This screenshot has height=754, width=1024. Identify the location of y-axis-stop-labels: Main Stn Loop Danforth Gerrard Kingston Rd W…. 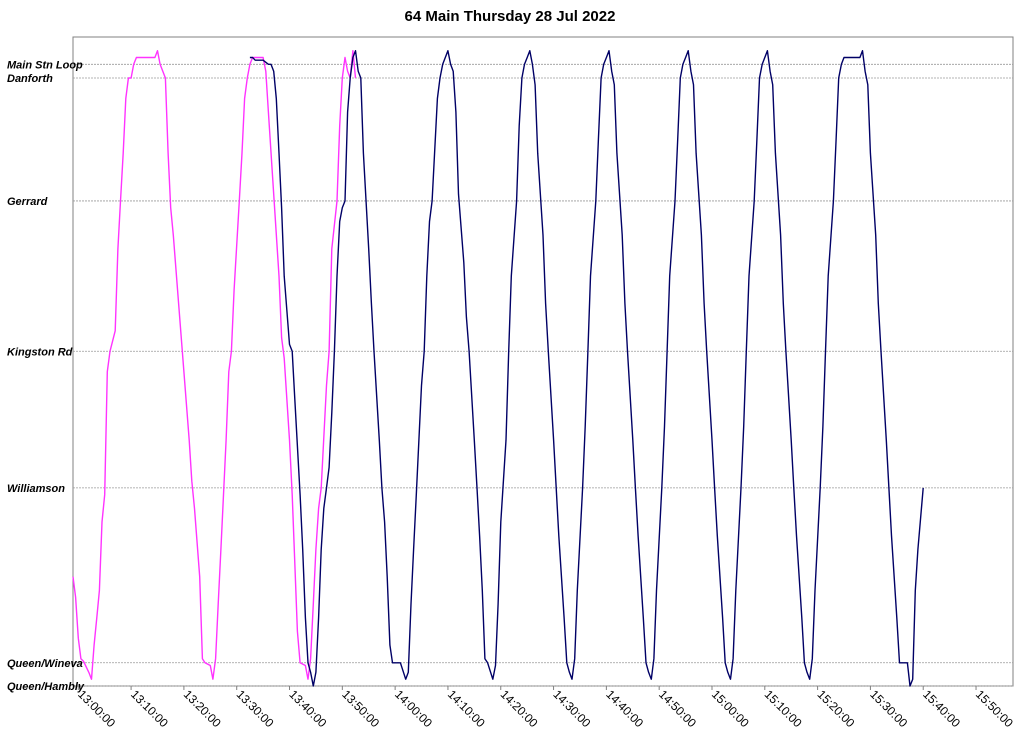
(46, 376).